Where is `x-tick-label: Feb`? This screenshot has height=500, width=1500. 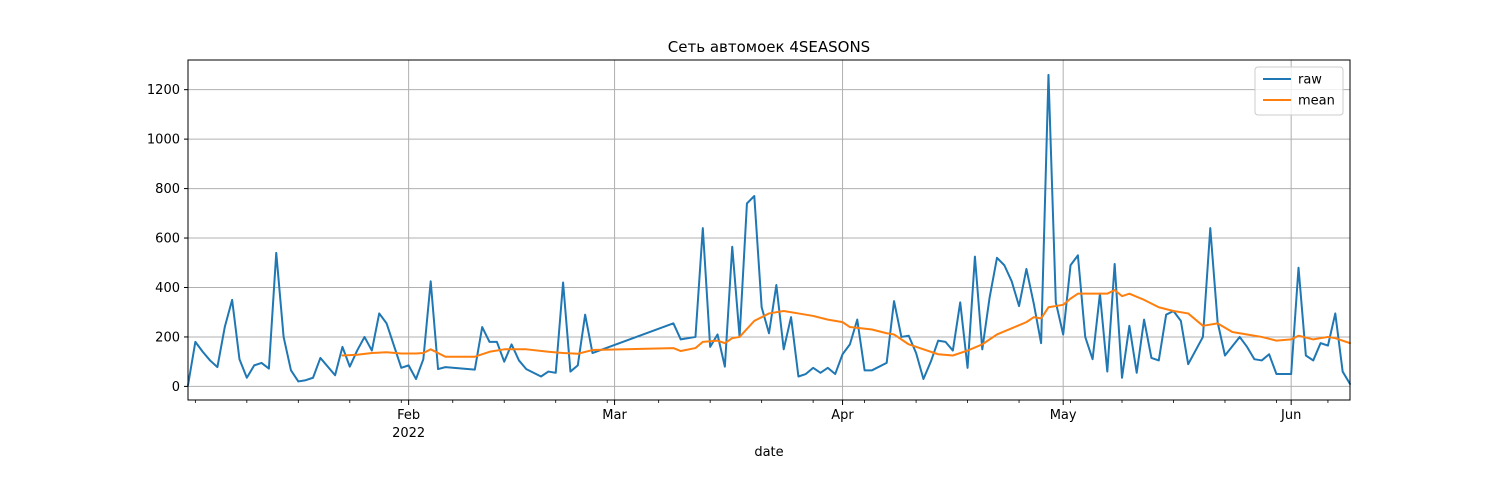 x-tick-label: Feb is located at coordinates (408, 415).